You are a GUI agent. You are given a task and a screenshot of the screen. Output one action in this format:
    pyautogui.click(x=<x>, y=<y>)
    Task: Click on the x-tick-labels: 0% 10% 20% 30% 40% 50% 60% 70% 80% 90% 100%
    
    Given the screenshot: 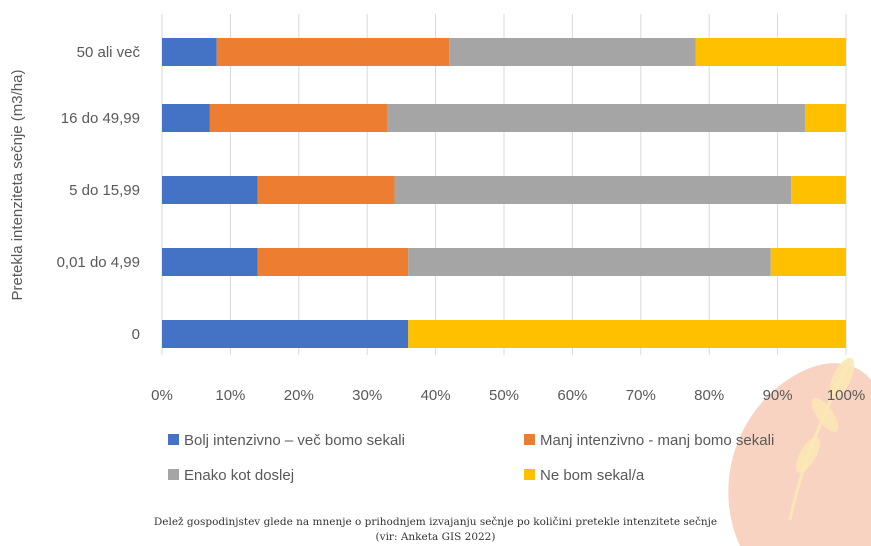 What is the action you would take?
    pyautogui.click(x=508, y=395)
    